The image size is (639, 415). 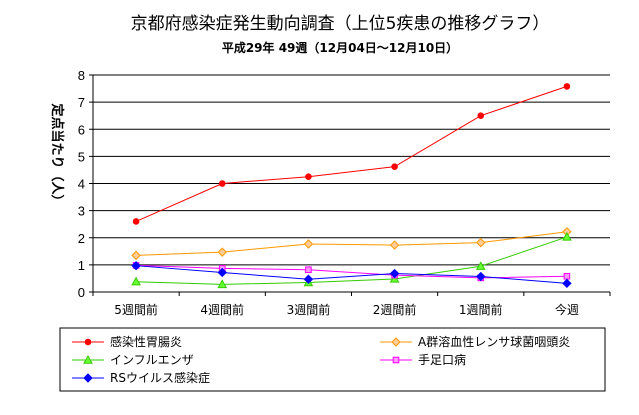 What do you see at coordinates (481, 309) in the screenshot?
I see `x-tick-label-4: 1週間前` at bounding box center [481, 309].